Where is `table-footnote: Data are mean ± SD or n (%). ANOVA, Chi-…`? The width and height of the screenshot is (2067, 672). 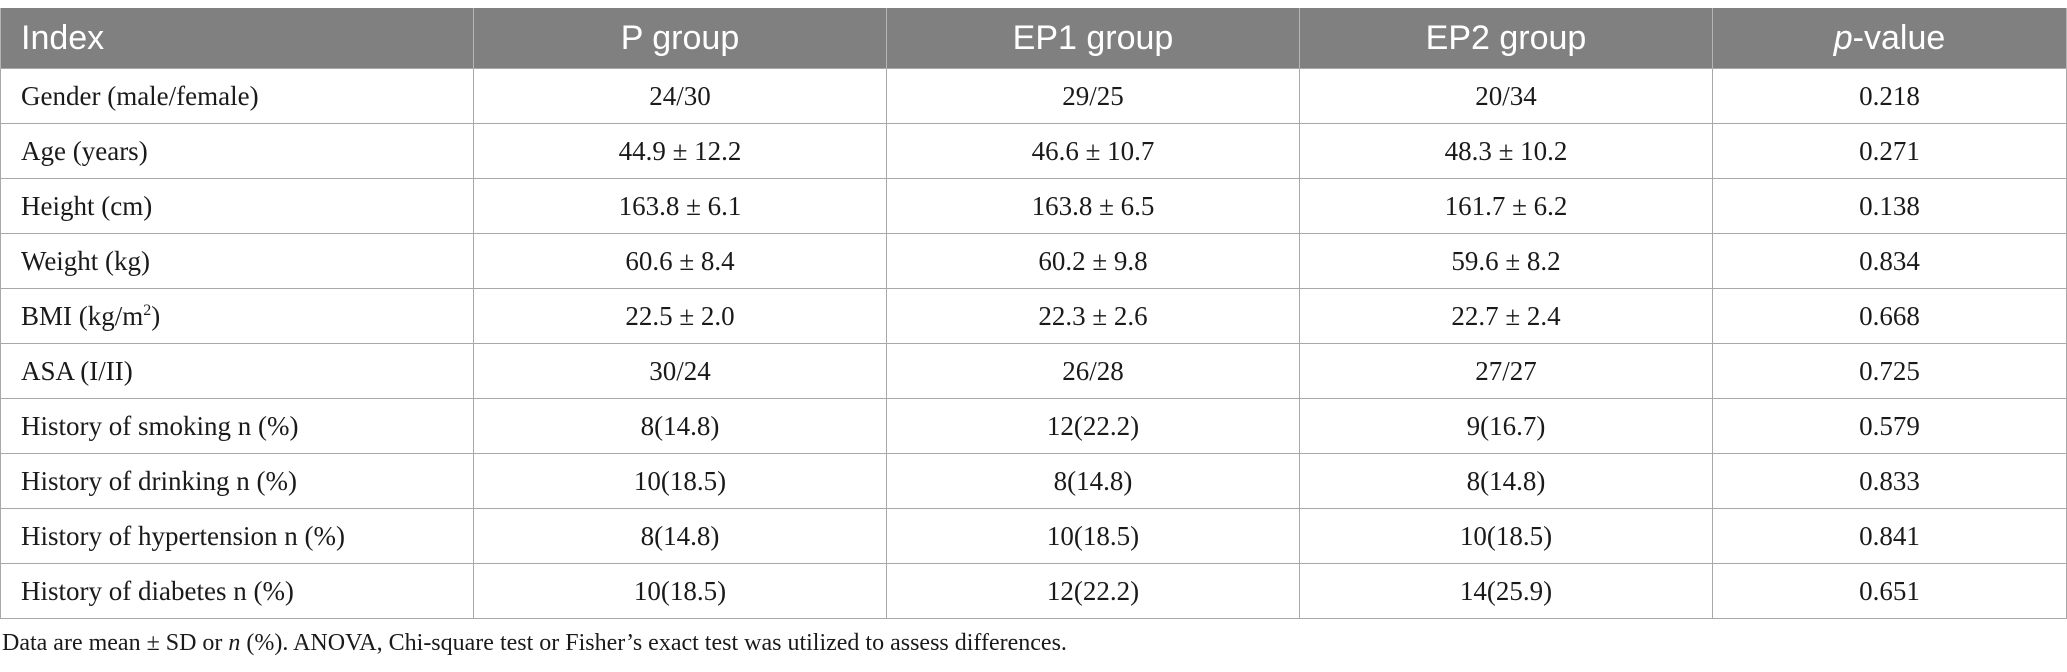 table-footnote: Data are mean ± SD or n (%). ANOVA, Chi-… is located at coordinates (534, 643).